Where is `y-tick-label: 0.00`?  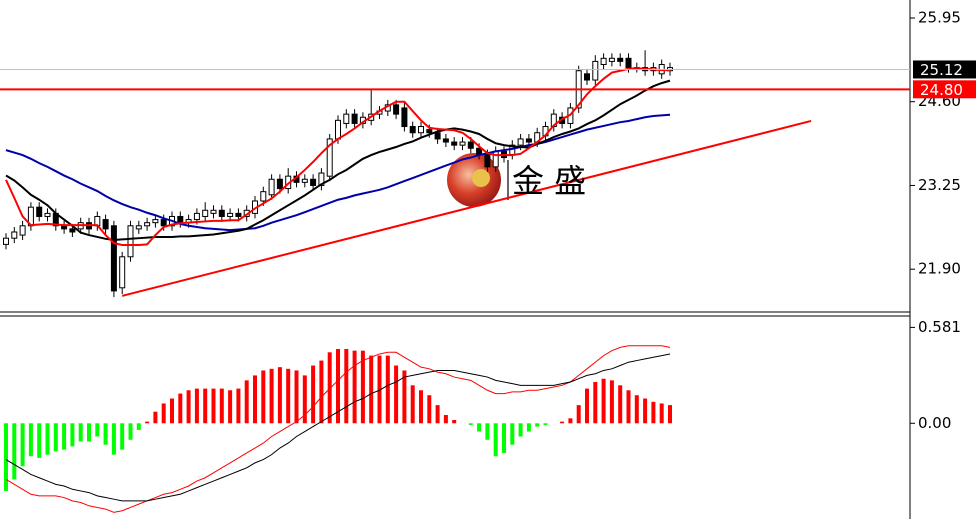
y-tick-label: 0.00 is located at coordinates (934, 423).